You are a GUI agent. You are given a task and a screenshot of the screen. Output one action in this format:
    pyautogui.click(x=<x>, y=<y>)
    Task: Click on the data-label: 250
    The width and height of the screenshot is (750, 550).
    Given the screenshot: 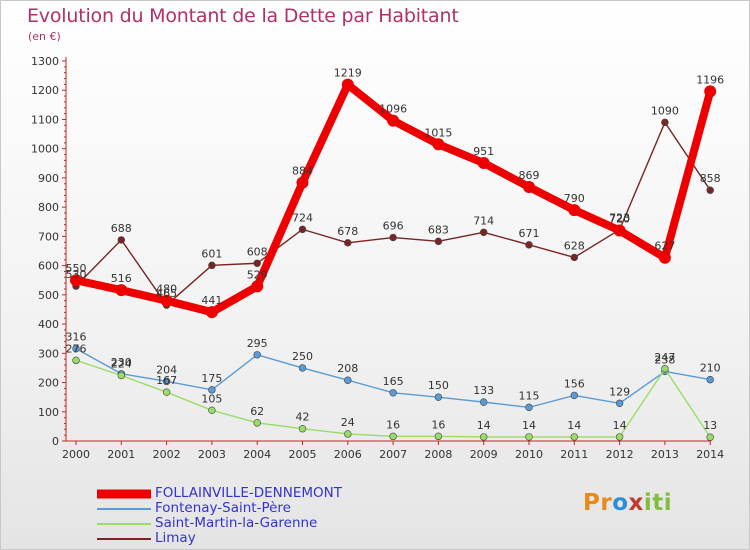 What is the action you would take?
    pyautogui.click(x=302, y=356)
    